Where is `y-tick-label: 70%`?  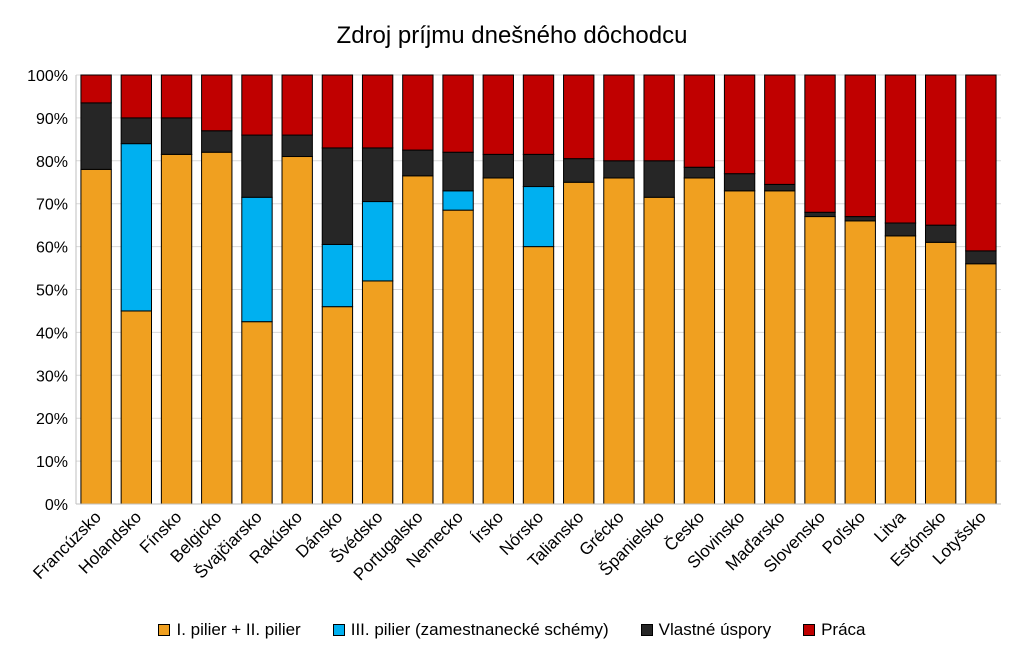 y-tick-label: 70% is located at coordinates (52, 205).